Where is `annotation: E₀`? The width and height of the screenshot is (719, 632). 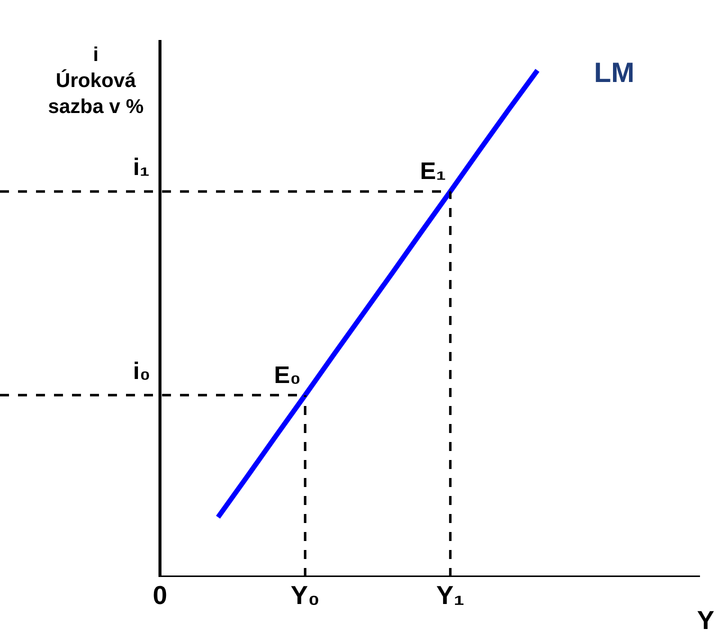 annotation: E₀ is located at coordinates (287, 375).